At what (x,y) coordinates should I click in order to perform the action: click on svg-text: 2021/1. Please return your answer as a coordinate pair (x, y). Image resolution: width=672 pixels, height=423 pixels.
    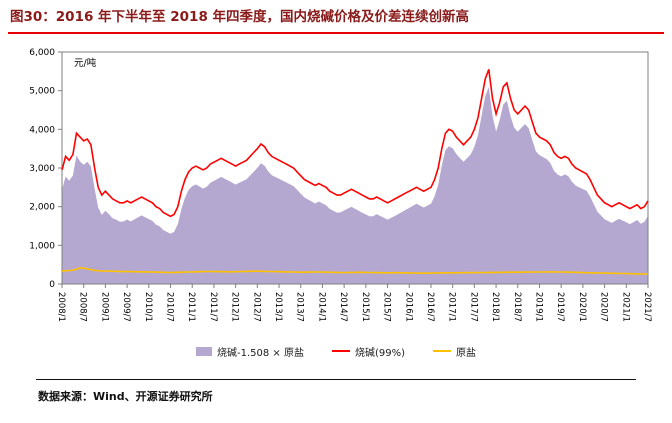
    Looking at the image, I should click on (625, 307).